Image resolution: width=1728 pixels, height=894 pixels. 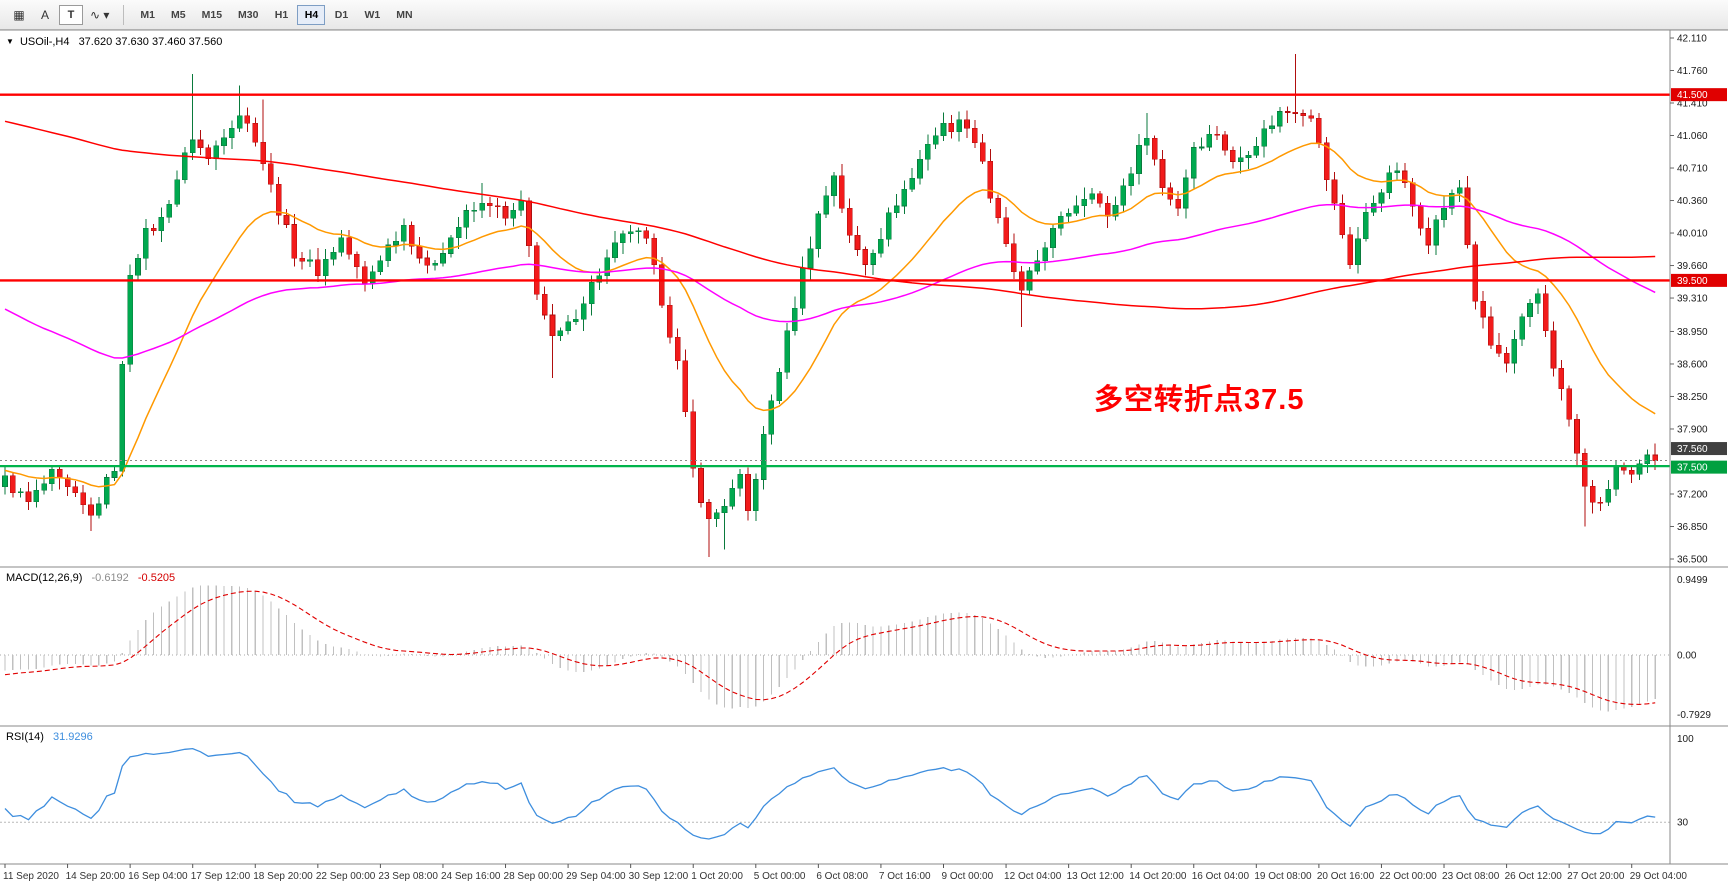 What do you see at coordinates (1096, 876) in the screenshot?
I see `svg-text: 13 Oct 12:00` at bounding box center [1096, 876].